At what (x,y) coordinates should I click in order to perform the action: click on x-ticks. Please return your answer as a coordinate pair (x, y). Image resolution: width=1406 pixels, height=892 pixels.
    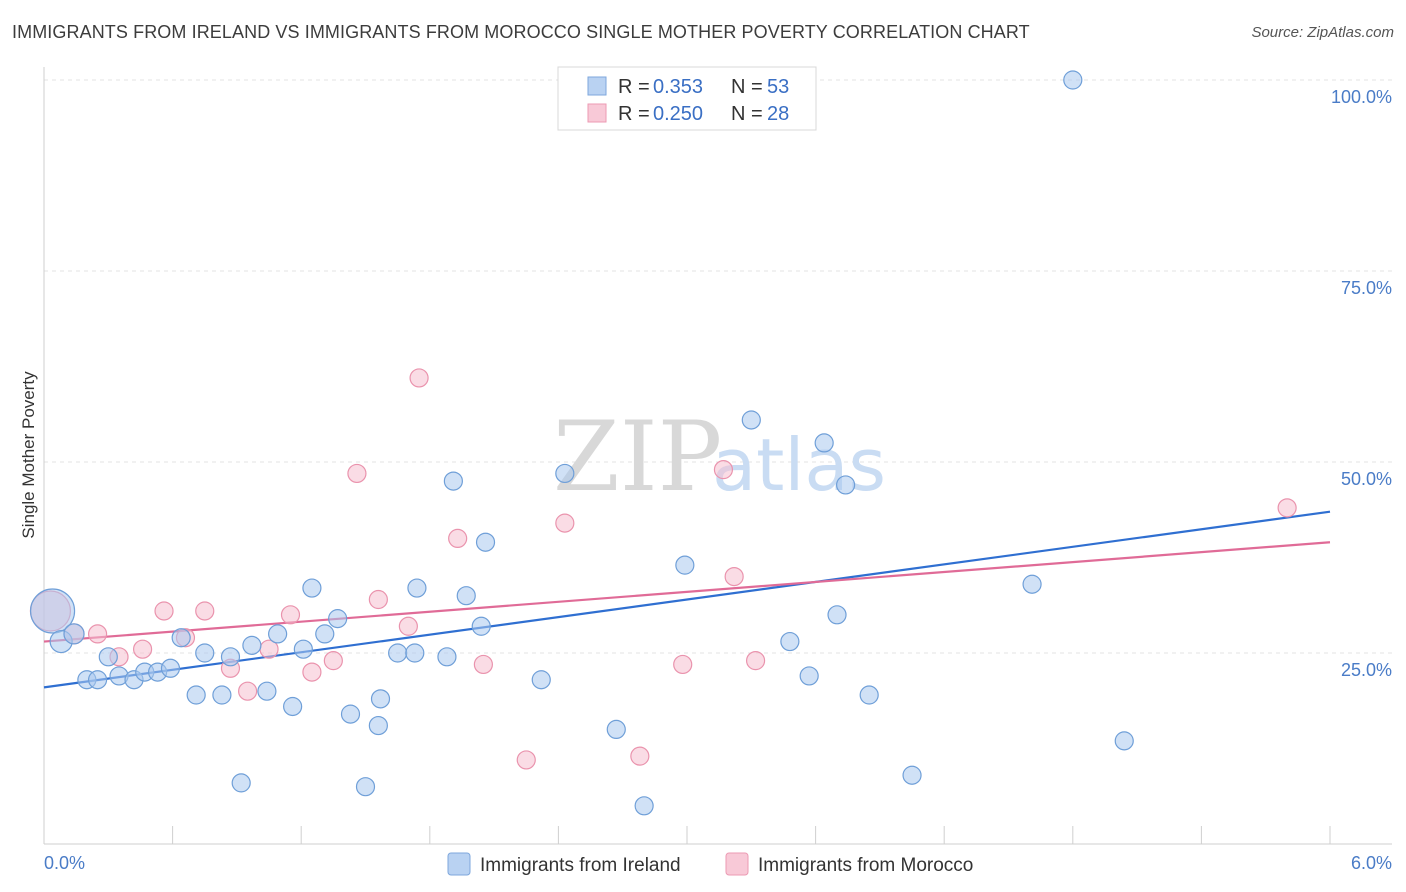
    Looking at the image, I should click on (751, 835).